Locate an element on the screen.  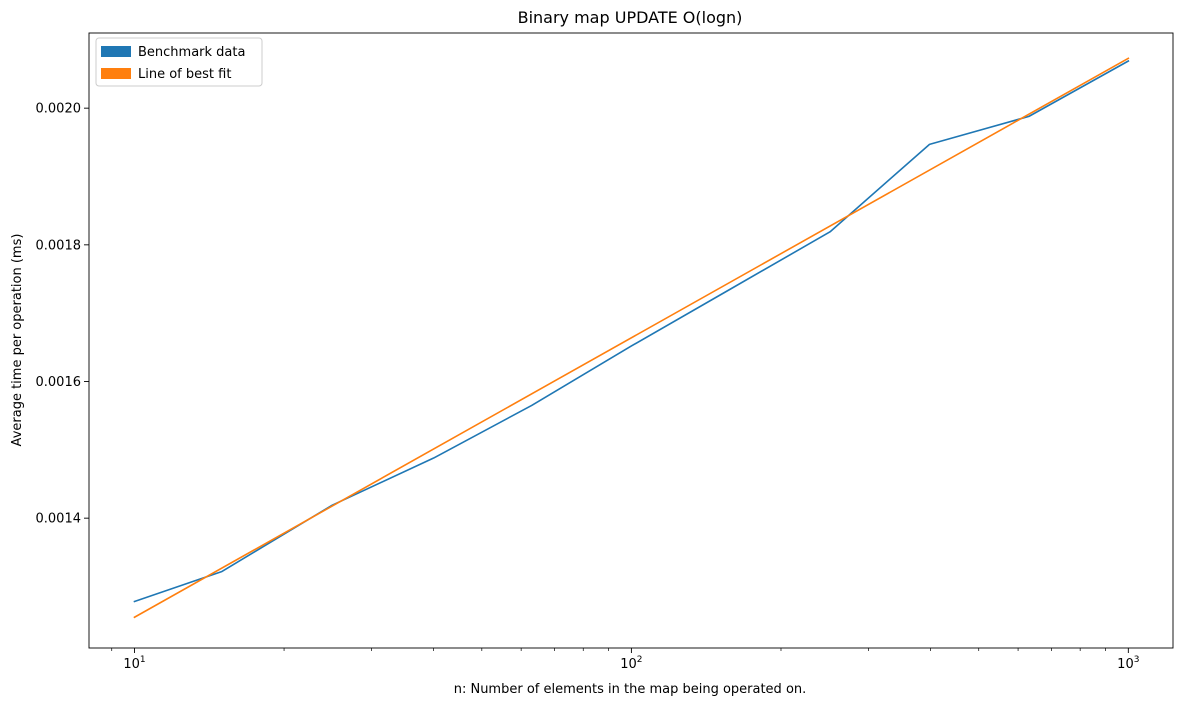
legend-box is located at coordinates (179, 62).